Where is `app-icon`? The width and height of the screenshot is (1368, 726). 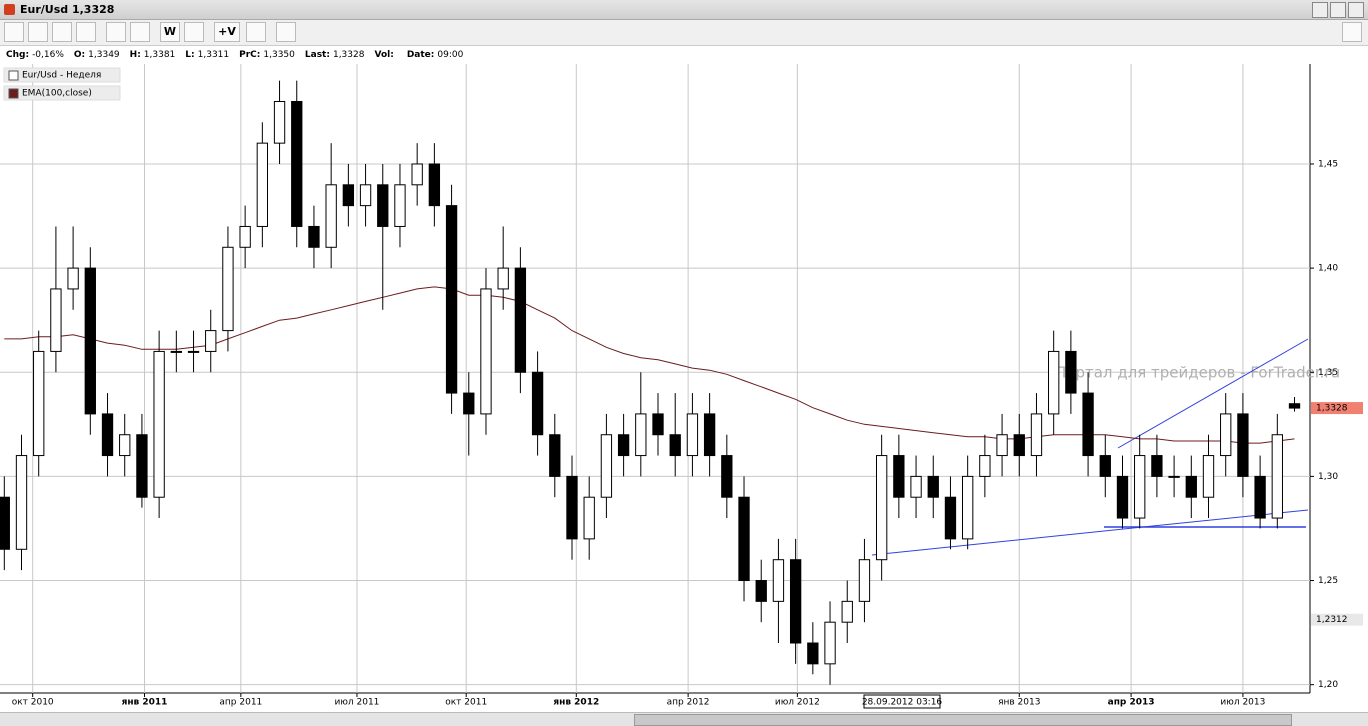
app-icon is located at coordinates (9, 9).